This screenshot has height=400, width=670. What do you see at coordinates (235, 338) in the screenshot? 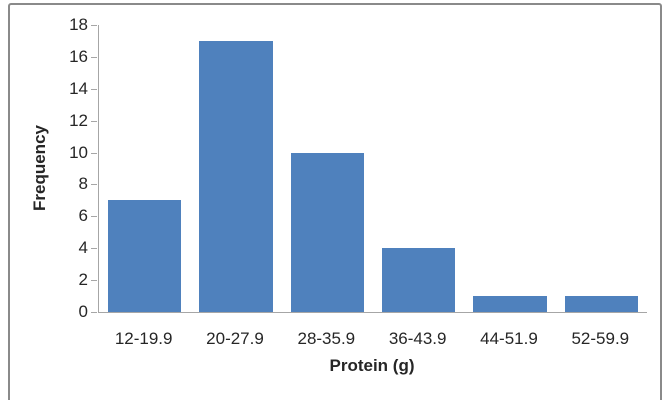
I see `x-tick-label: 20-27.9` at bounding box center [235, 338].